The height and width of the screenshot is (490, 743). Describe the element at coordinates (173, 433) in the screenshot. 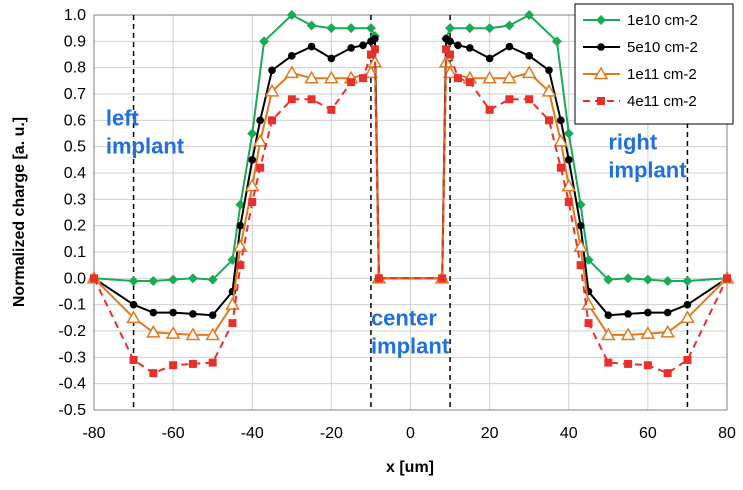

I see `x-tick-label: -60` at that location.